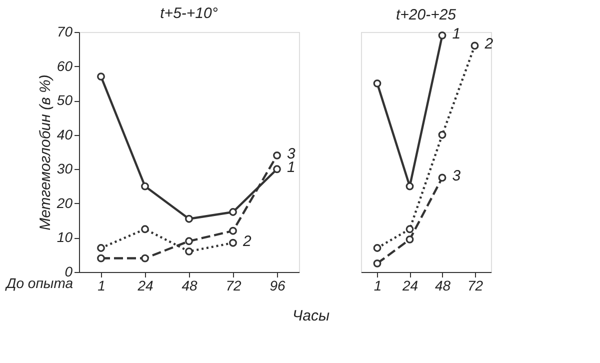 Image resolution: width=600 pixels, height=363 pixels. I want to click on series-label: 3, so click(457, 176).